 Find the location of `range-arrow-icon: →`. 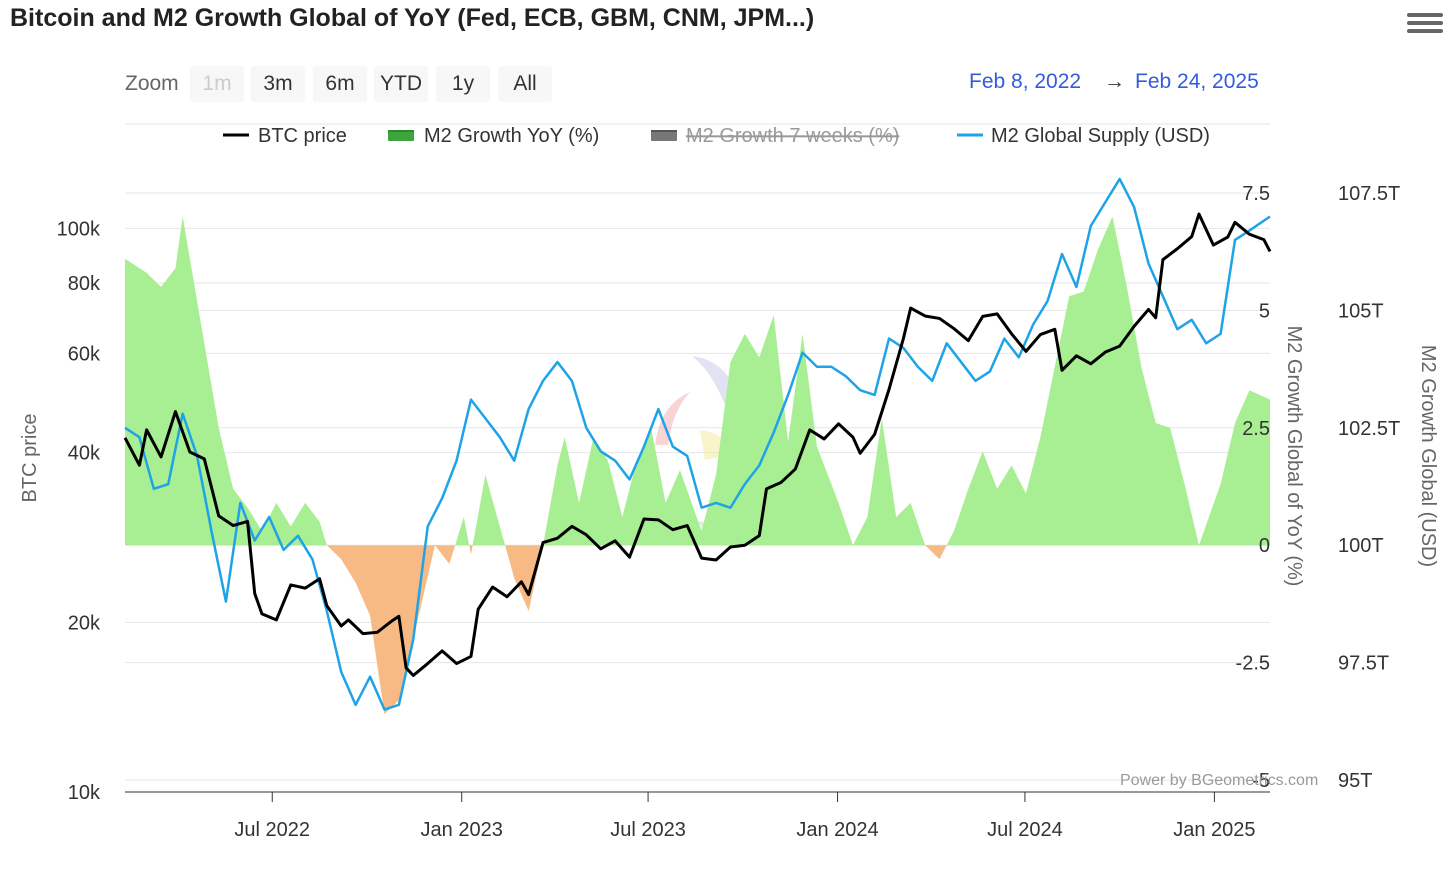

range-arrow-icon: → is located at coordinates (1114, 81).